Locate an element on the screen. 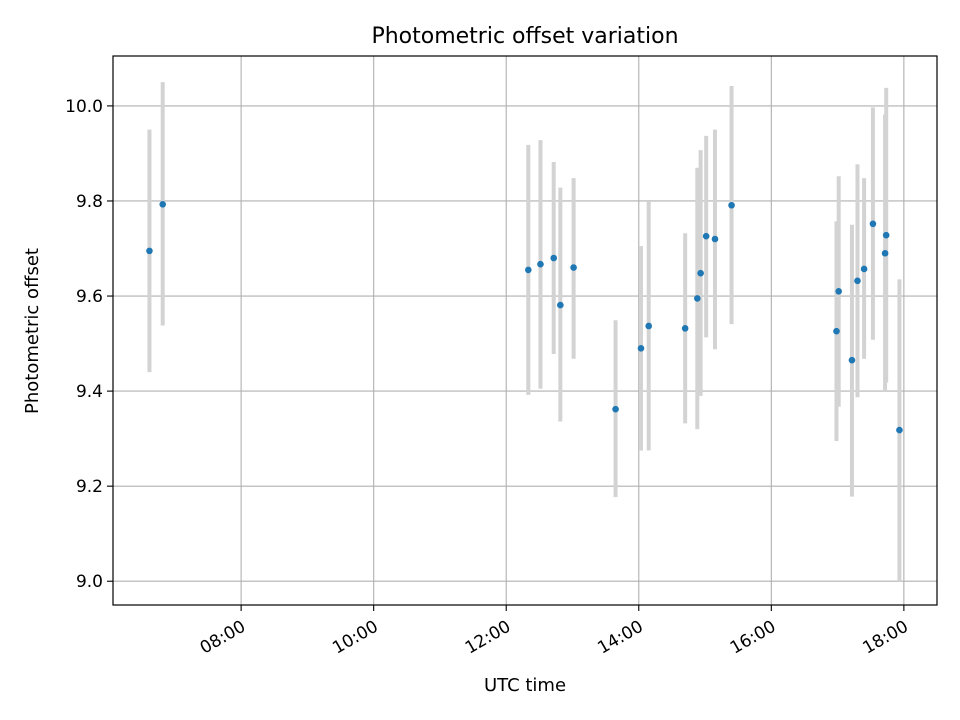 The width and height of the screenshot is (960, 720). y-tick-label: 9.4 is located at coordinates (89, 392).